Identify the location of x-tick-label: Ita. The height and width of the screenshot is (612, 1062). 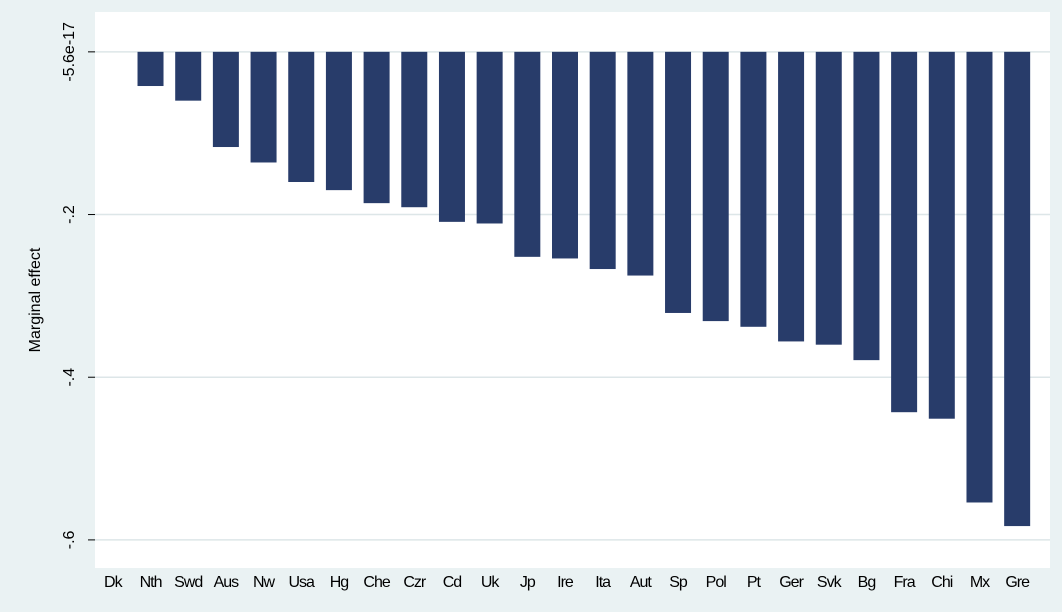
(603, 582).